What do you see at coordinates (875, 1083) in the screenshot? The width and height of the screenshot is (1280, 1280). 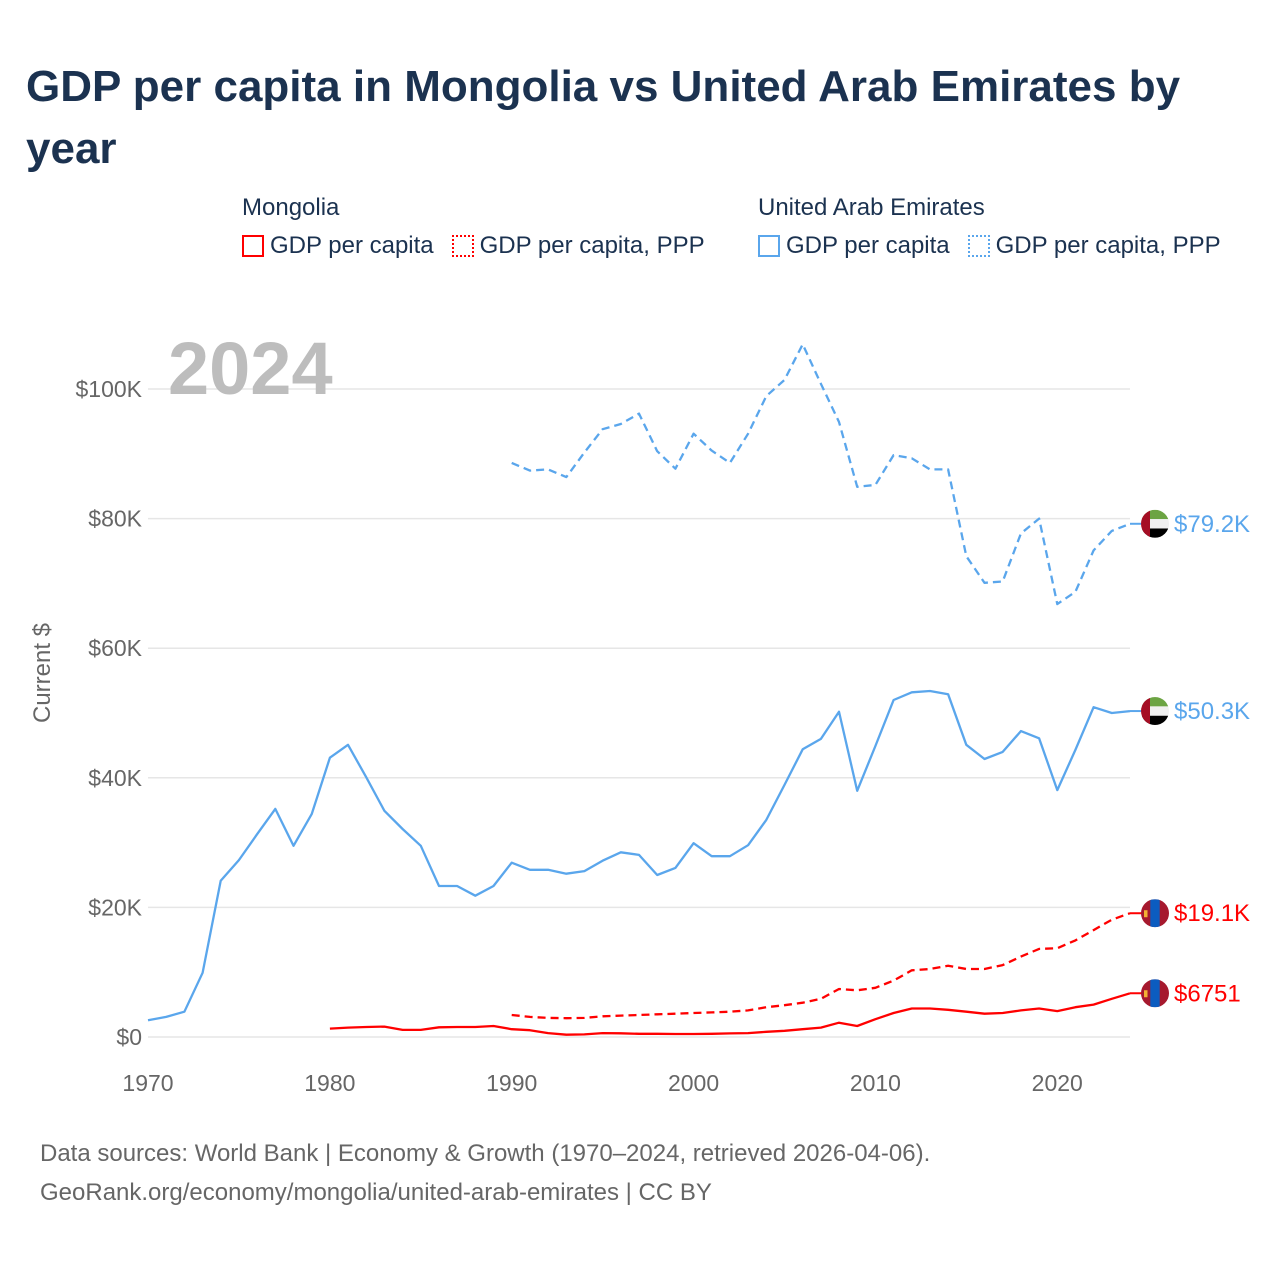 I see `x-tick-label: 2010` at bounding box center [875, 1083].